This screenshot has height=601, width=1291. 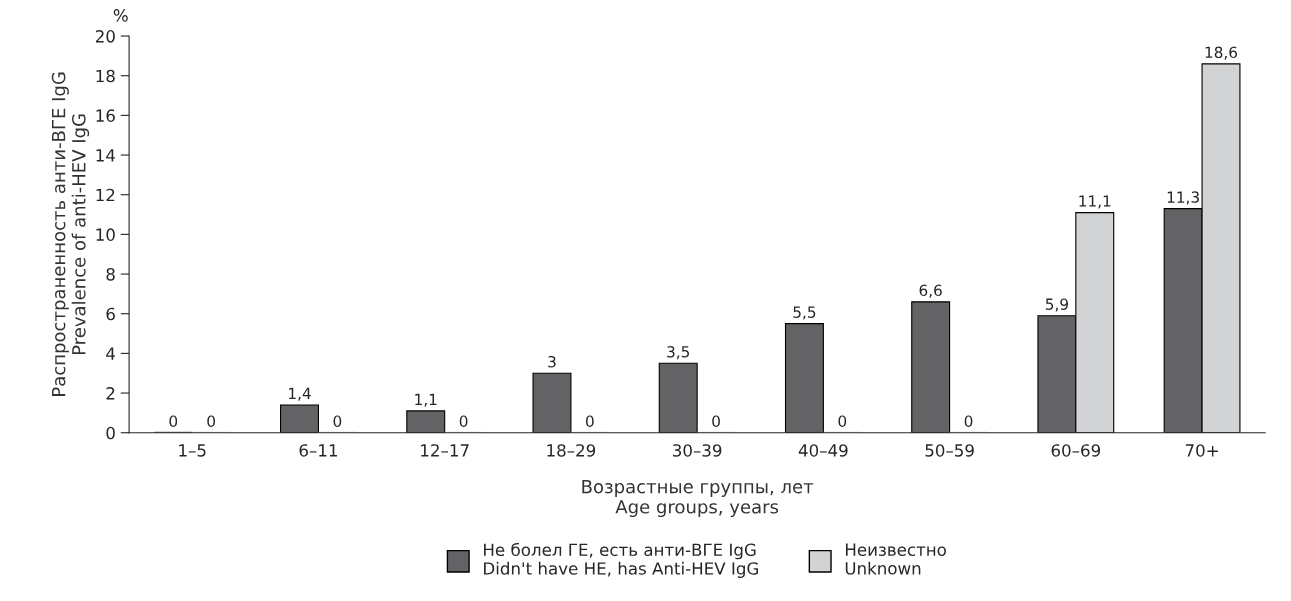 I want to click on y-tick-label: 8, so click(x=110, y=274).